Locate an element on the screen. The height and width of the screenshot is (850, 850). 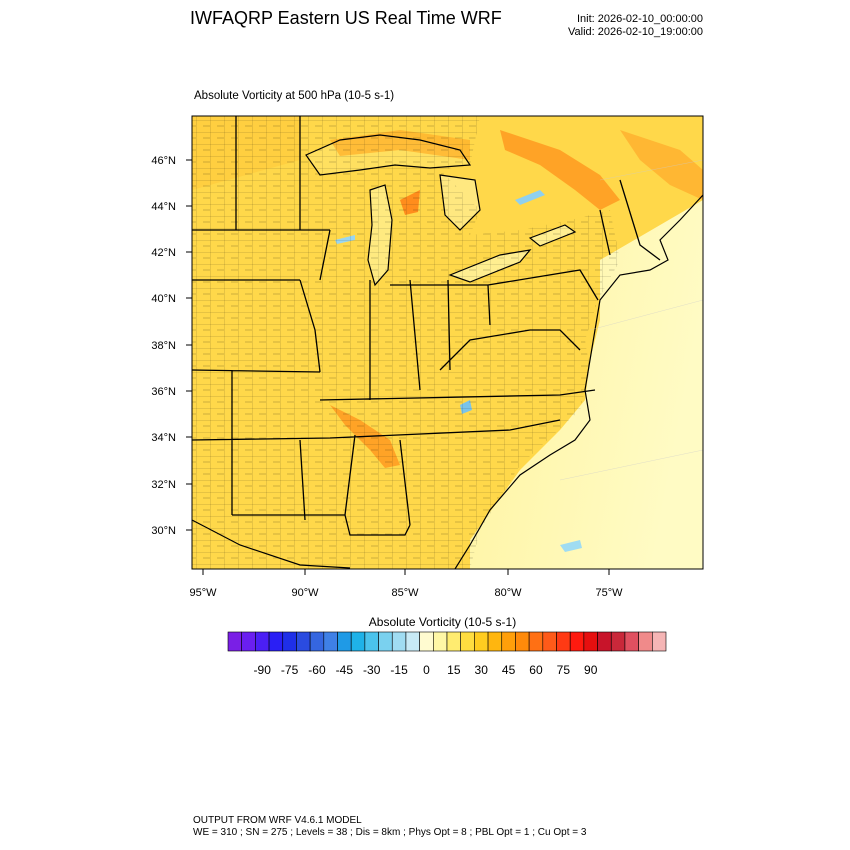
lat-label: 46°N is located at coordinates (163, 161).